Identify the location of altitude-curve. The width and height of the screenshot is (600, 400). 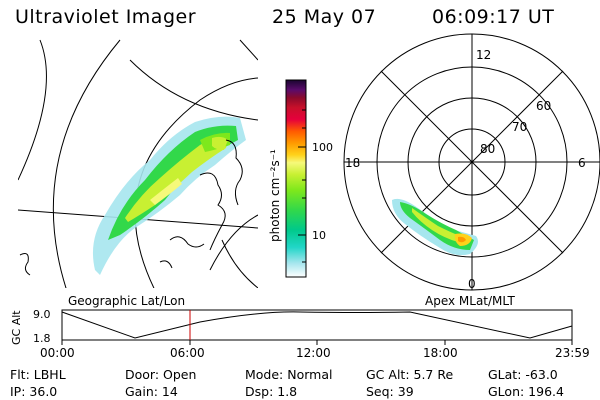
(317, 325).